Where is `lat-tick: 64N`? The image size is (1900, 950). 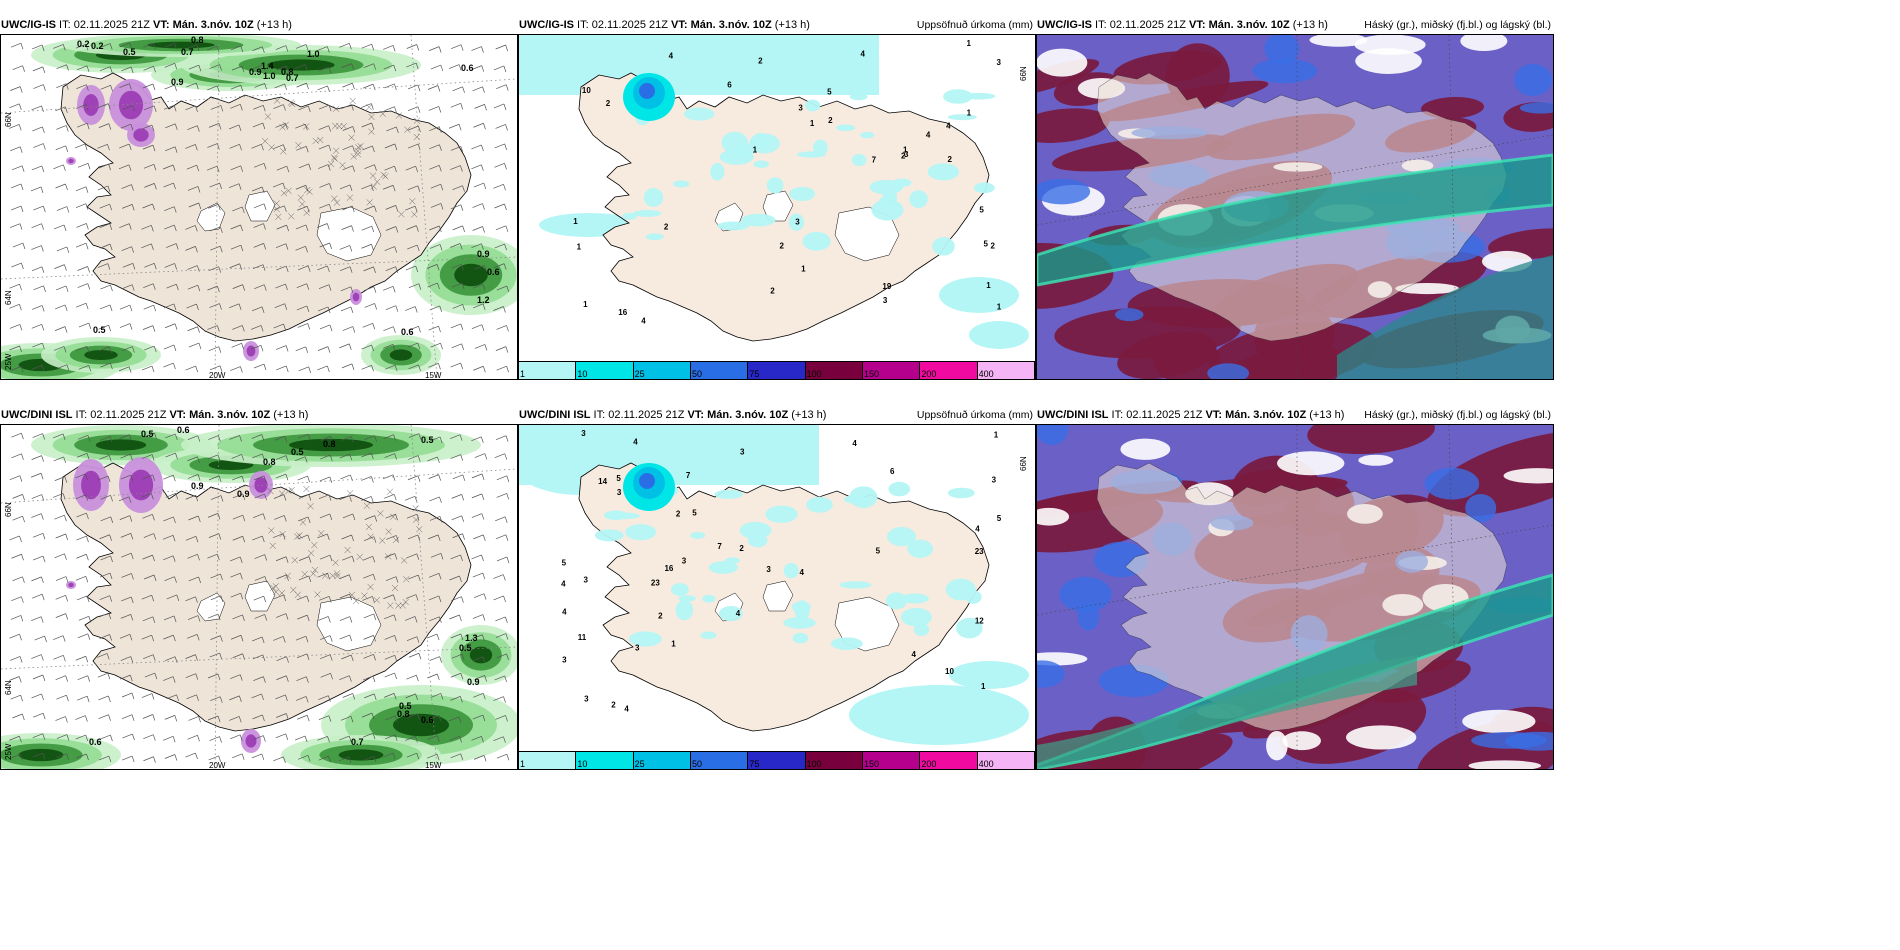 lat-tick: 64N is located at coordinates (8, 687).